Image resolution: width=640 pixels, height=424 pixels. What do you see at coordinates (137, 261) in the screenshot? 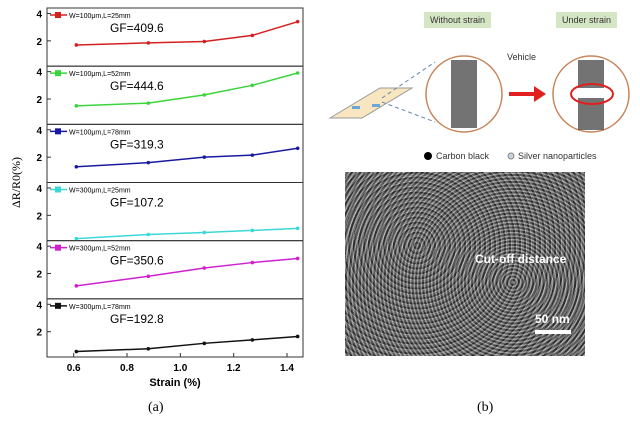
I see `gf-label: GF=350.6` at bounding box center [137, 261].